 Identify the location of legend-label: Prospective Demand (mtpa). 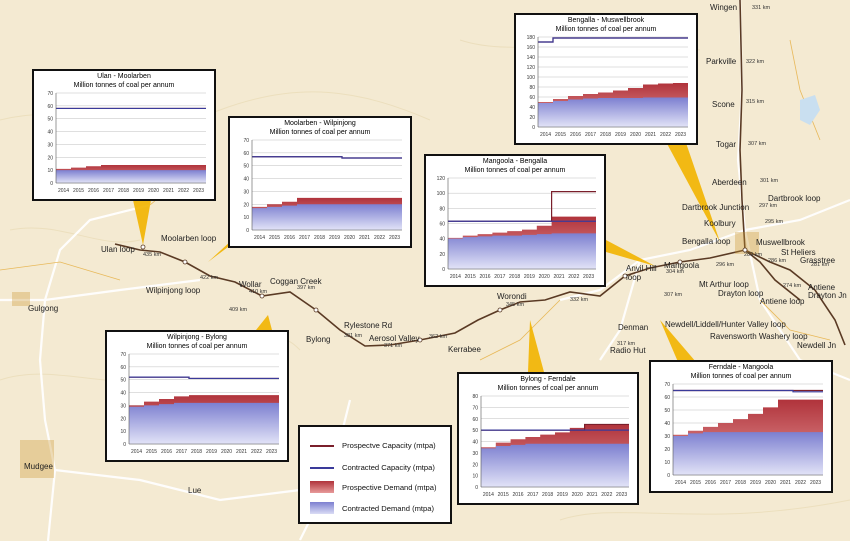
(389, 487).